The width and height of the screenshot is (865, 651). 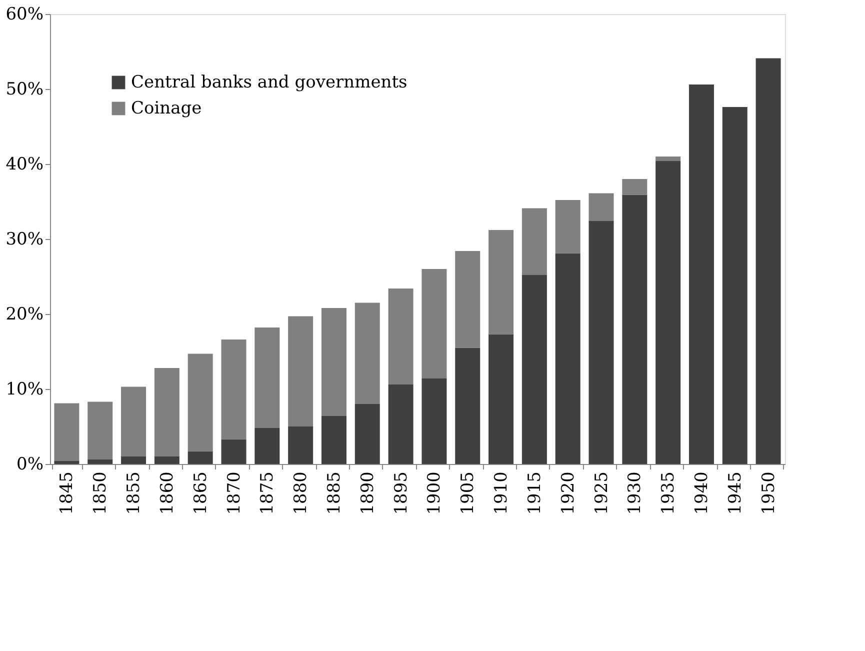 What do you see at coordinates (269, 82) in the screenshot?
I see `legend-label: Central banks and governments` at bounding box center [269, 82].